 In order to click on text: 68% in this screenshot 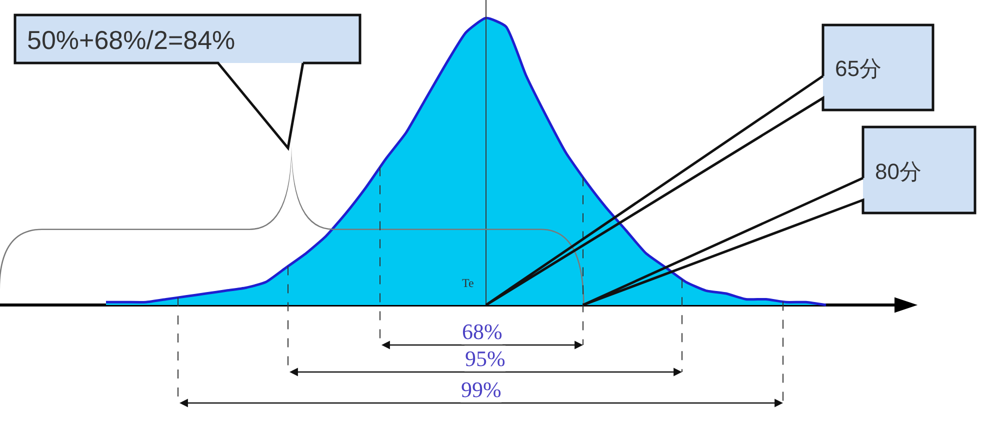, I will do `click(482, 331)`.